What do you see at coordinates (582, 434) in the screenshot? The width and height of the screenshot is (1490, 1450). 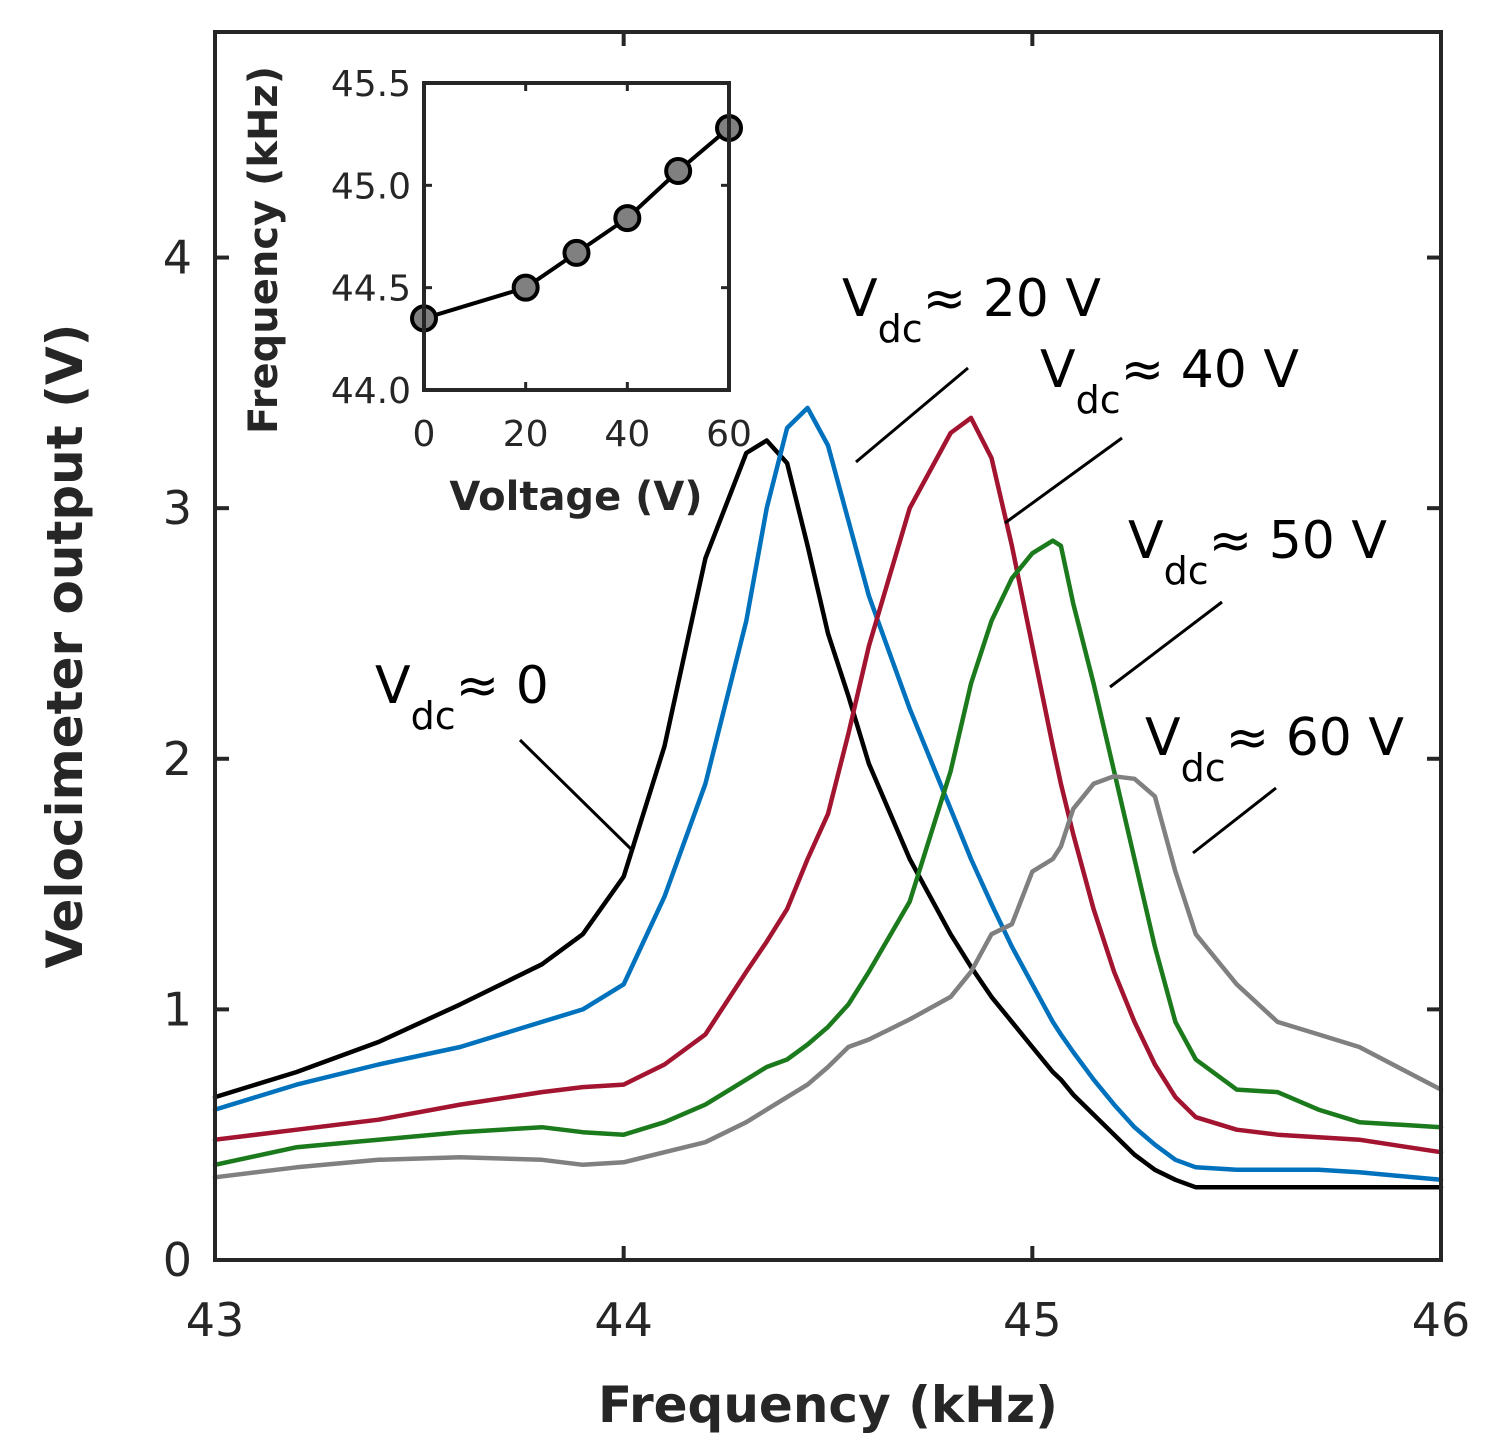 I see `inset-xtick-labels: 0 20 40 60` at bounding box center [582, 434].